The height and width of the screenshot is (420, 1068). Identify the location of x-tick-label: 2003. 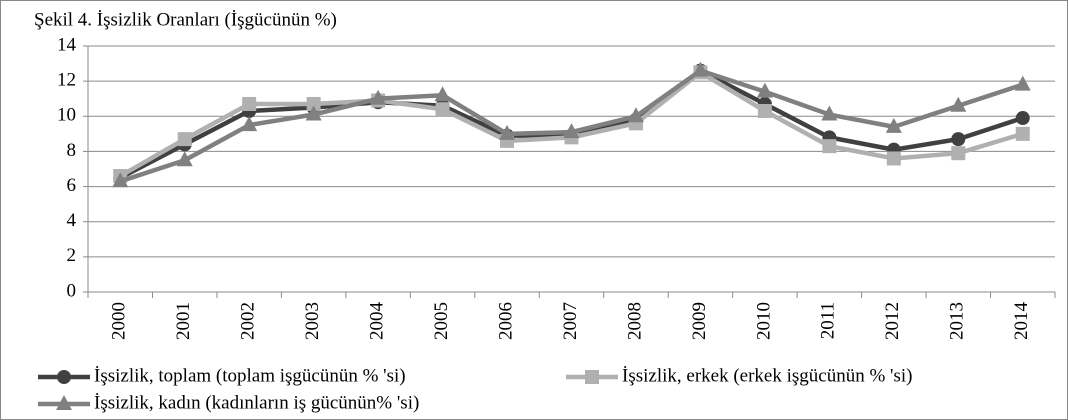
(312, 321).